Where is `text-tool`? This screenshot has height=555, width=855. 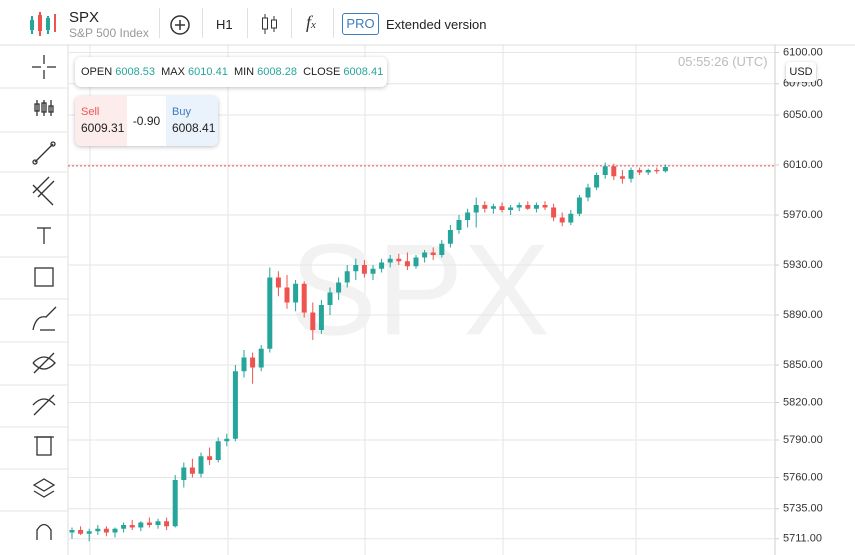
text-tool is located at coordinates (44, 235).